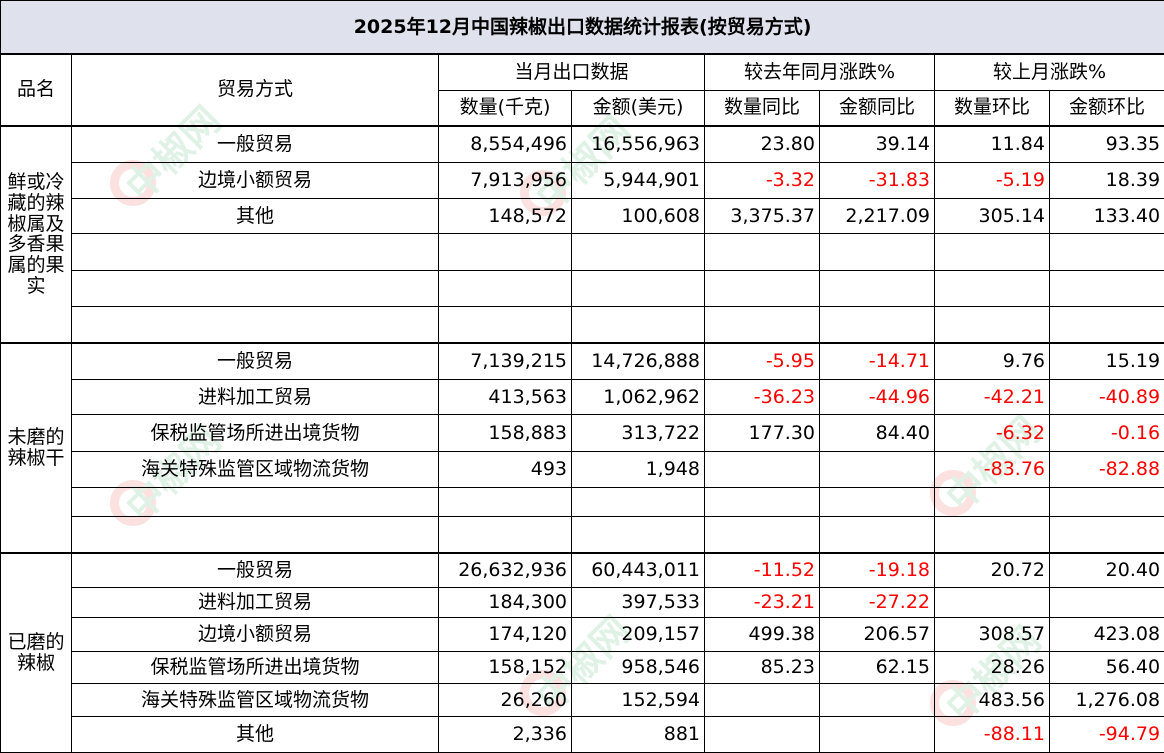 The height and width of the screenshot is (753, 1164). I want to click on value-cell-qty: 148,572, so click(505, 216).